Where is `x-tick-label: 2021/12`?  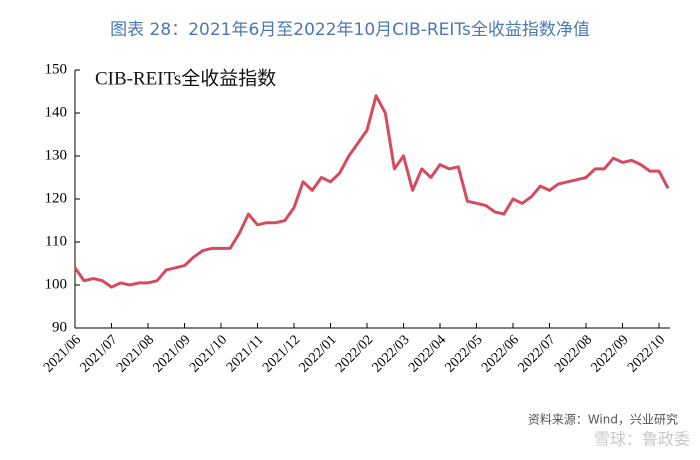
x-tick-label: 2021/12 is located at coordinates (281, 353).